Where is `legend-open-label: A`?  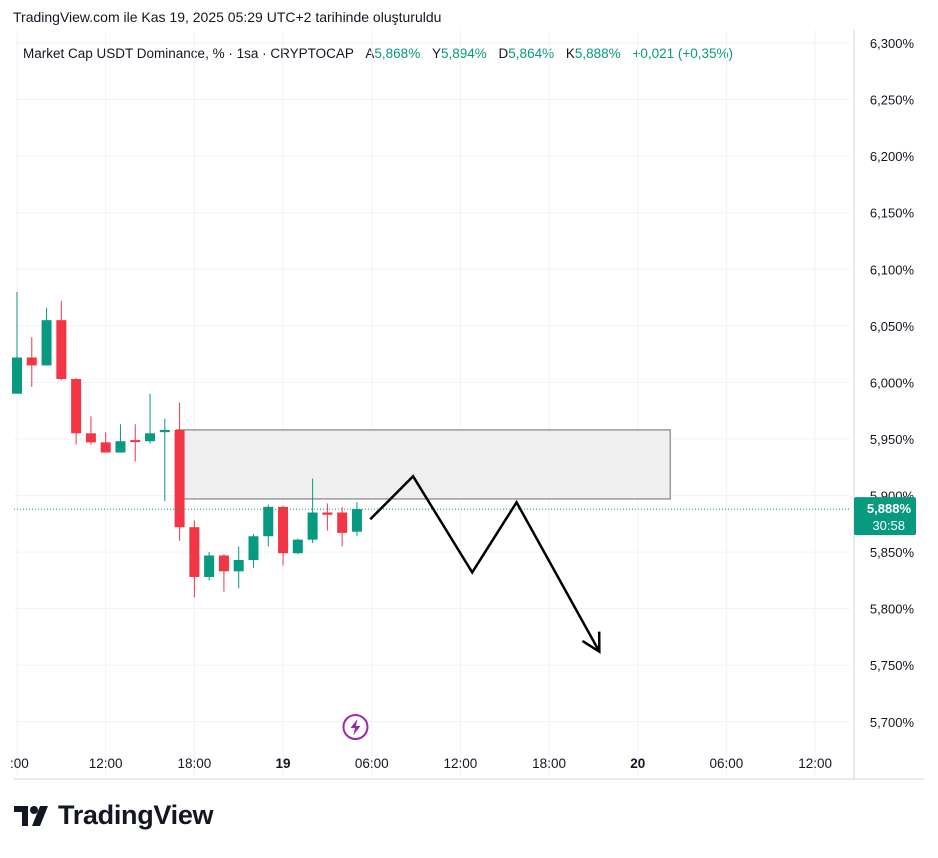
legend-open-label: A is located at coordinates (370, 53).